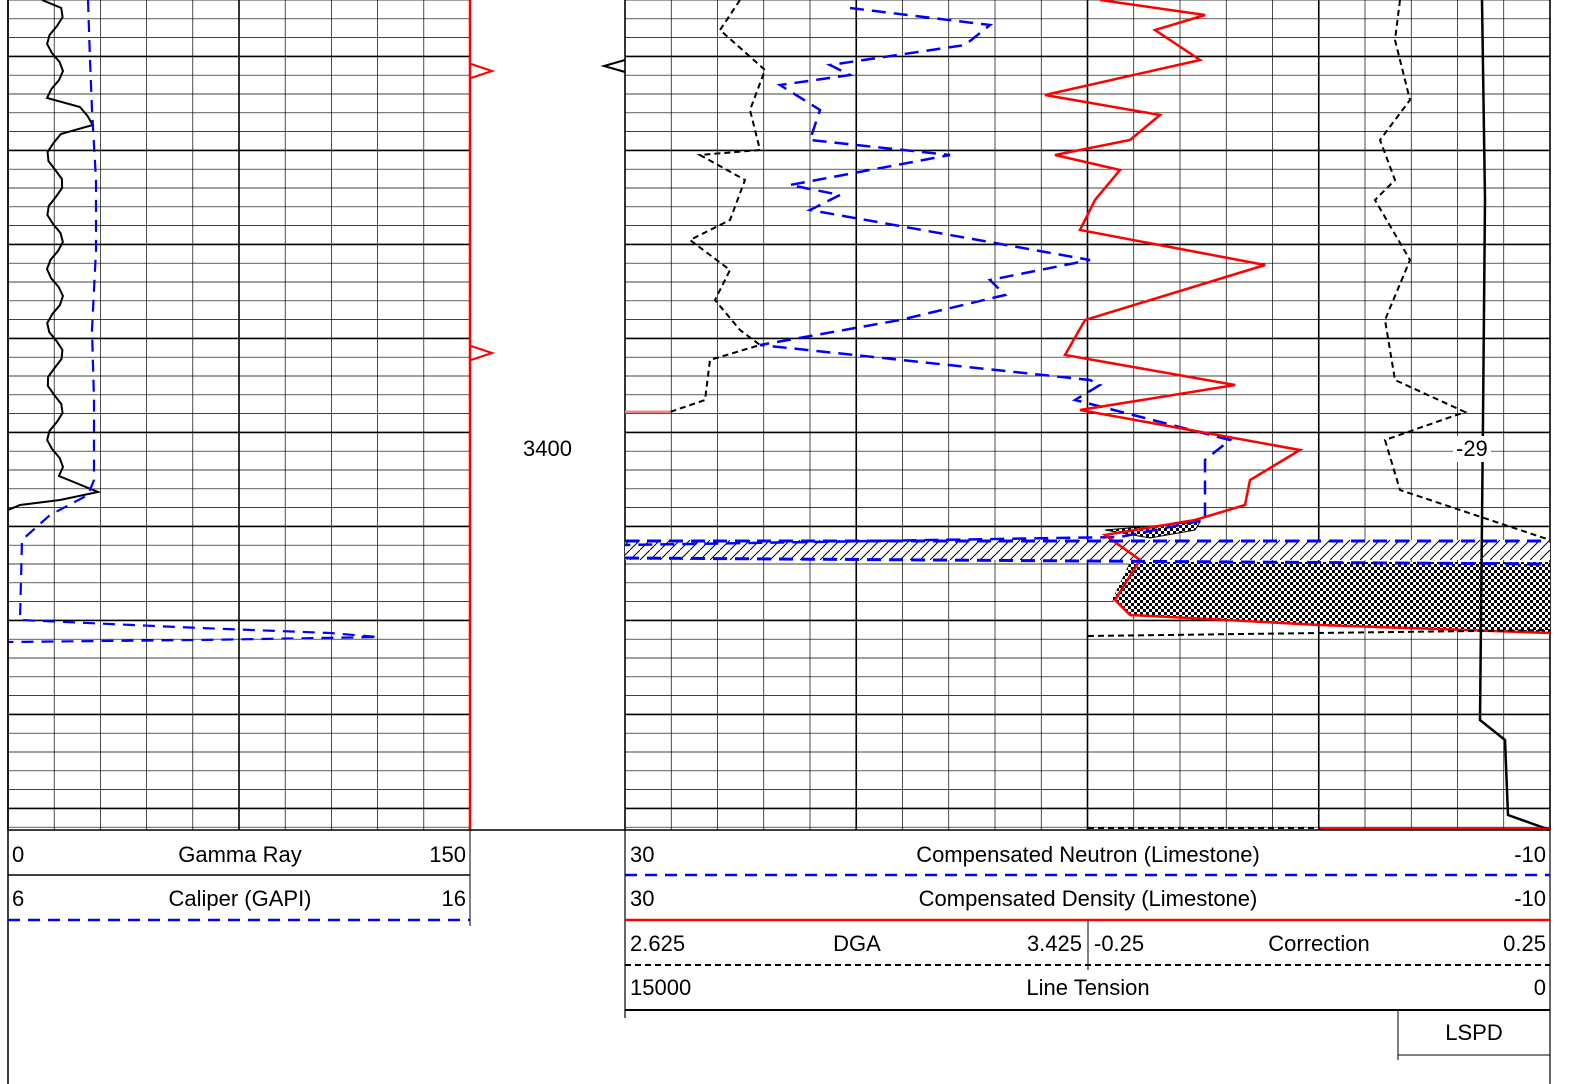 This screenshot has height=1084, width=1592. I want to click on tension-name: Line Tension, so click(1088, 988).